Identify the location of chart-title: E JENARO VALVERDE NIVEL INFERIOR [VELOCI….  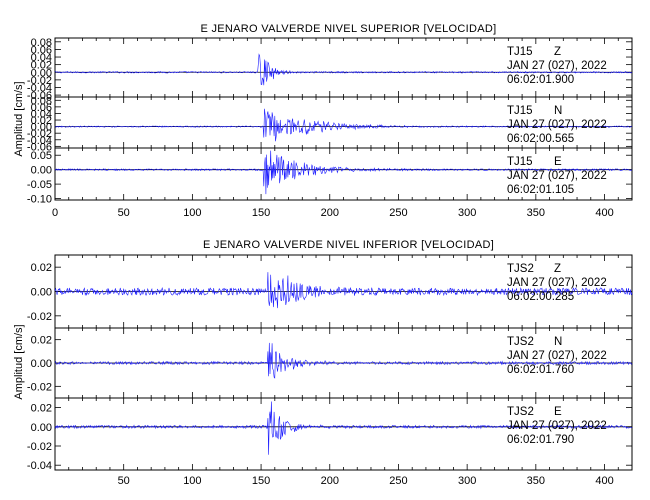
(348, 245).